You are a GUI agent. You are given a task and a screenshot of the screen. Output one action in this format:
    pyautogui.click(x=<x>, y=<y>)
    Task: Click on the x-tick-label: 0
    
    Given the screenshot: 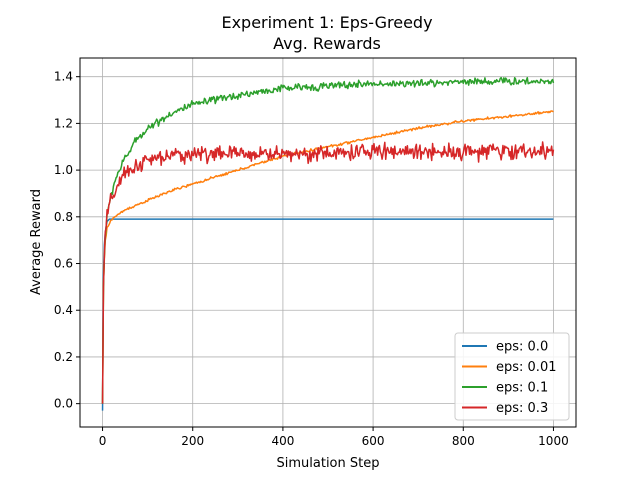 What is the action you would take?
    pyautogui.click(x=103, y=441)
    